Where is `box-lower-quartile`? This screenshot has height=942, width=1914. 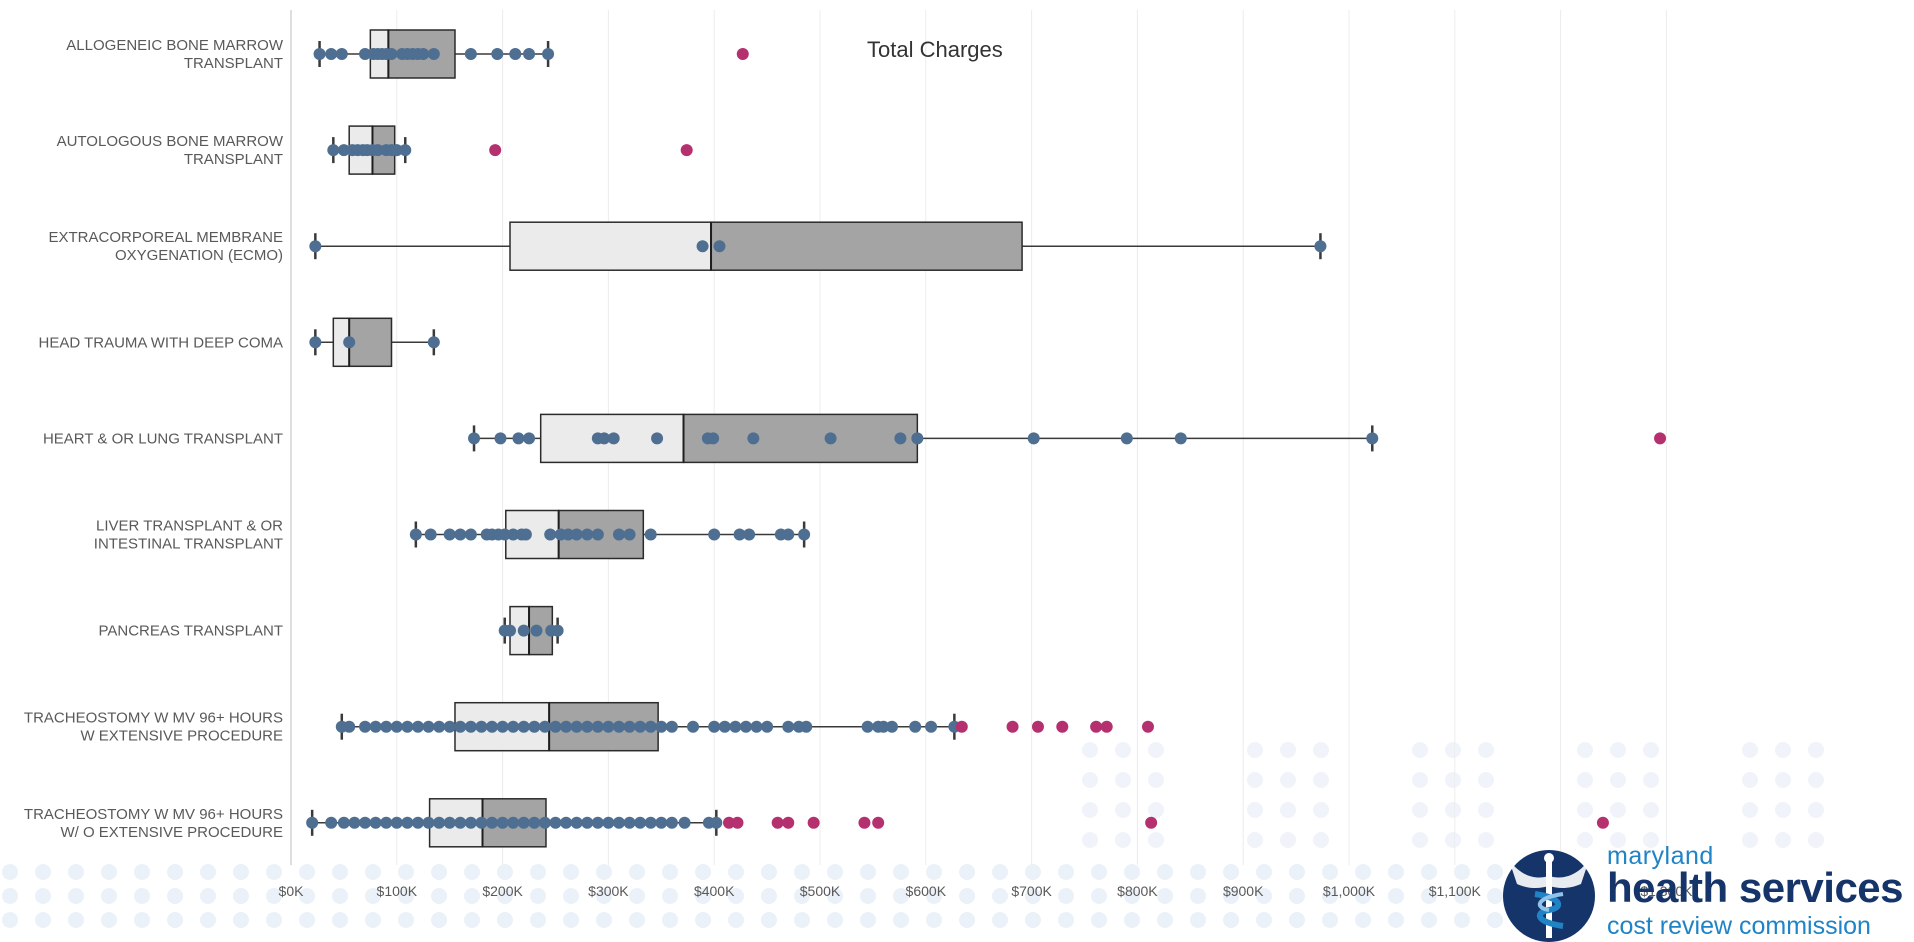 box-lower-quartile is located at coordinates (610, 246).